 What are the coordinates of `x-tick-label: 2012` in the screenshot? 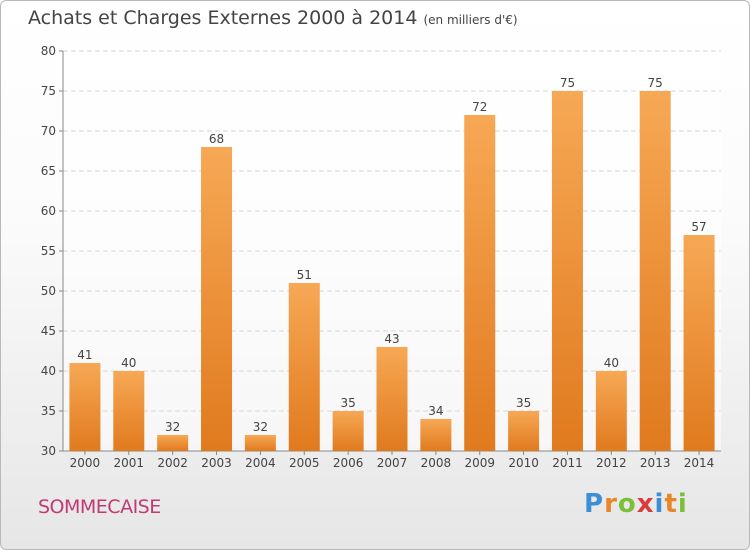 It's located at (611, 463).